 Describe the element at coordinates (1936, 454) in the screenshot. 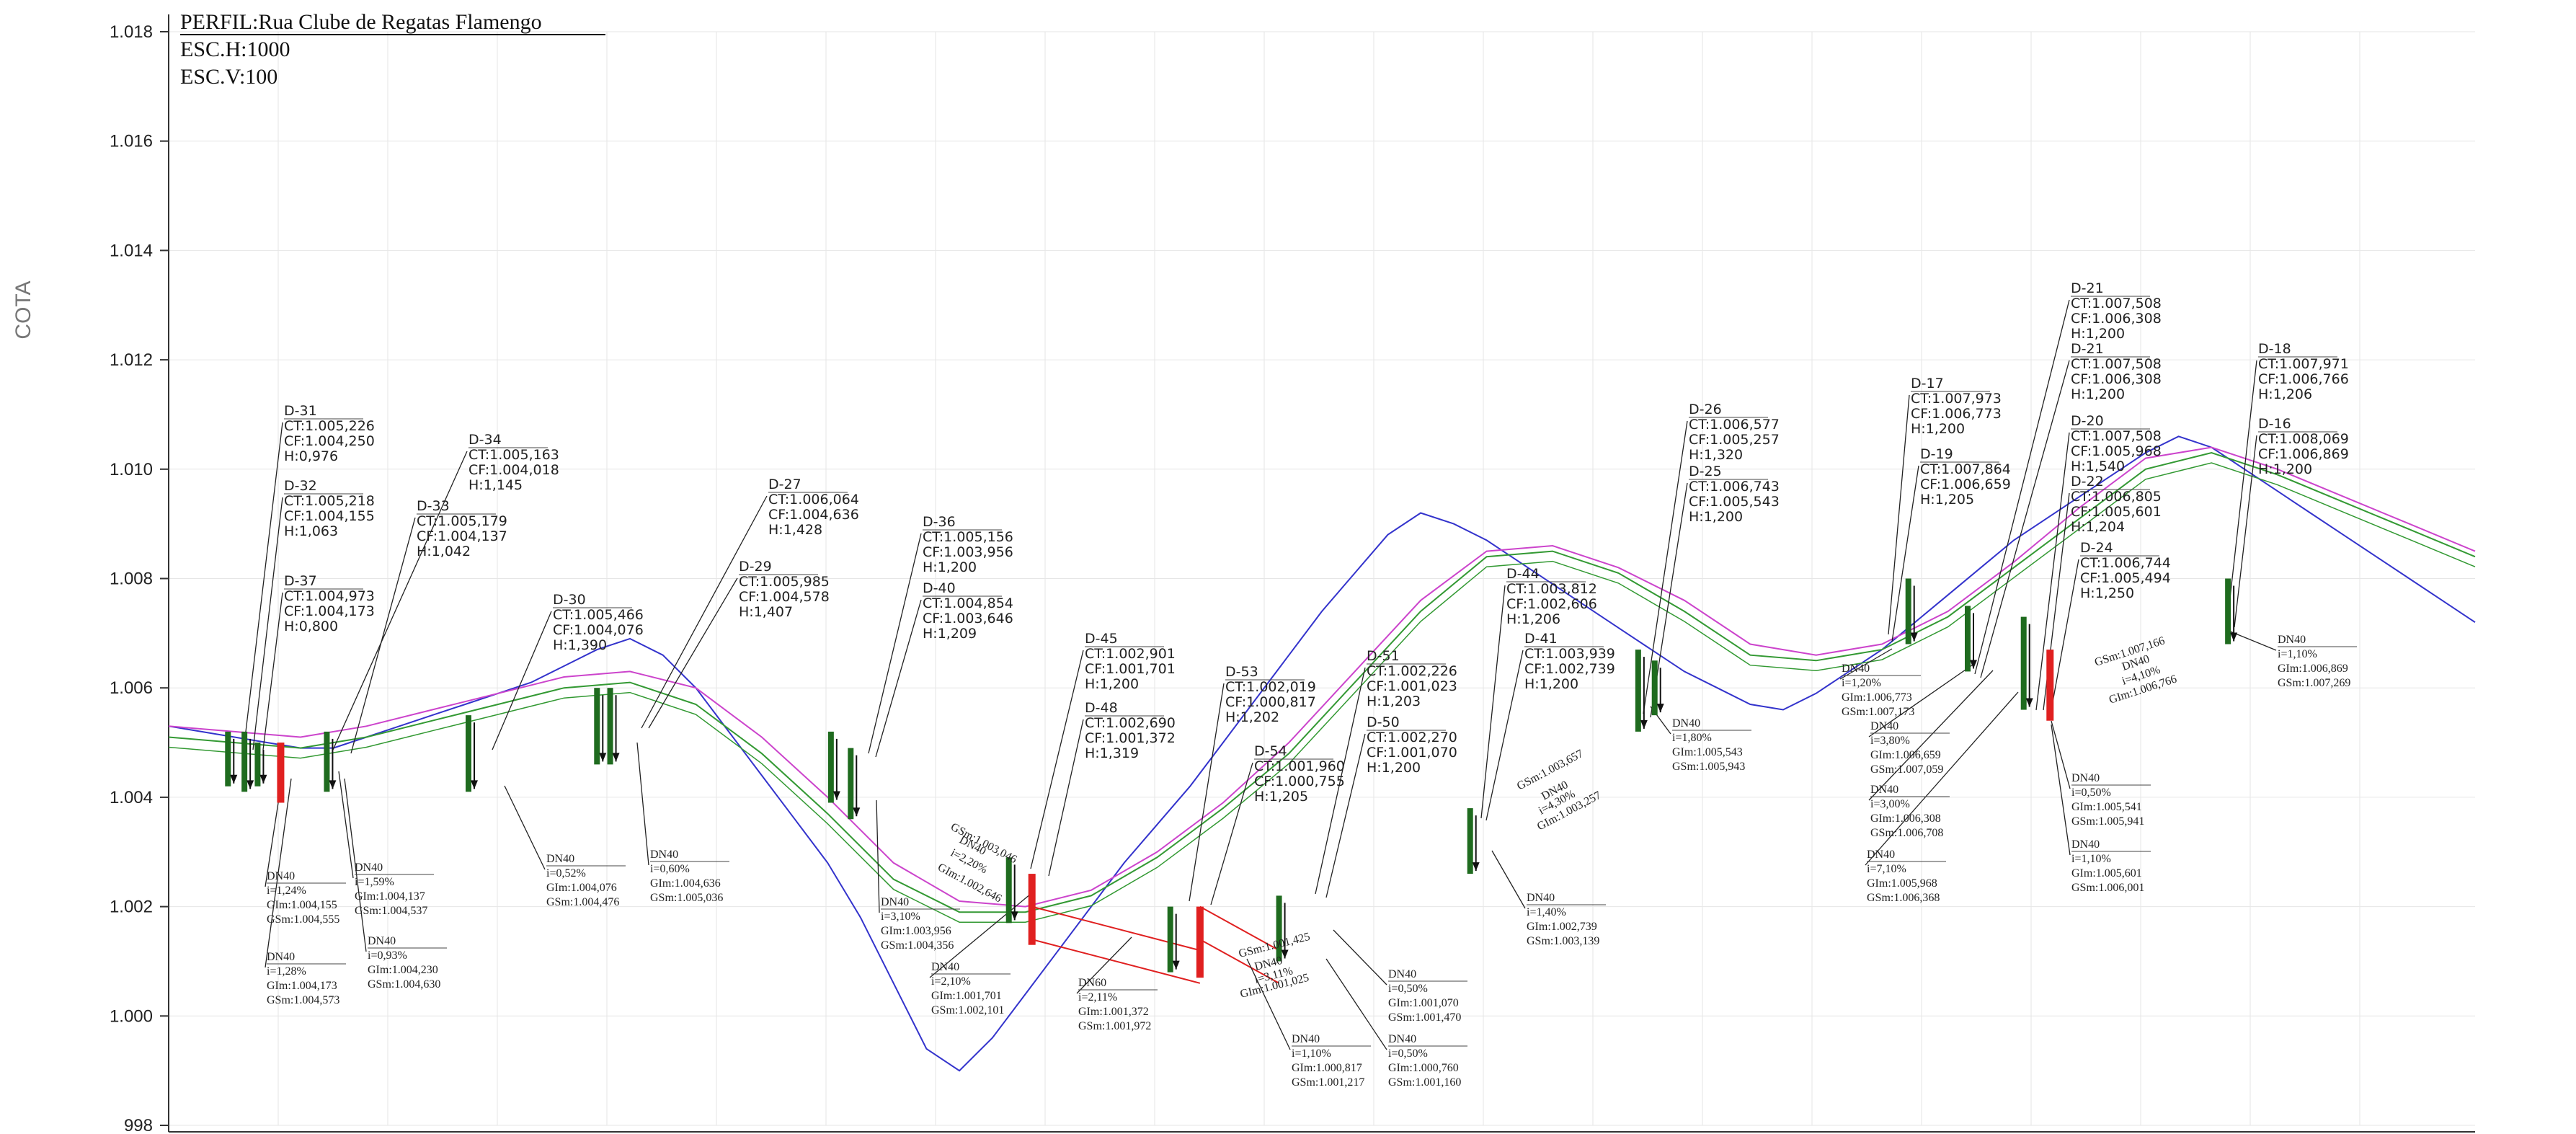

I see `manhole-label-line: D-19` at that location.